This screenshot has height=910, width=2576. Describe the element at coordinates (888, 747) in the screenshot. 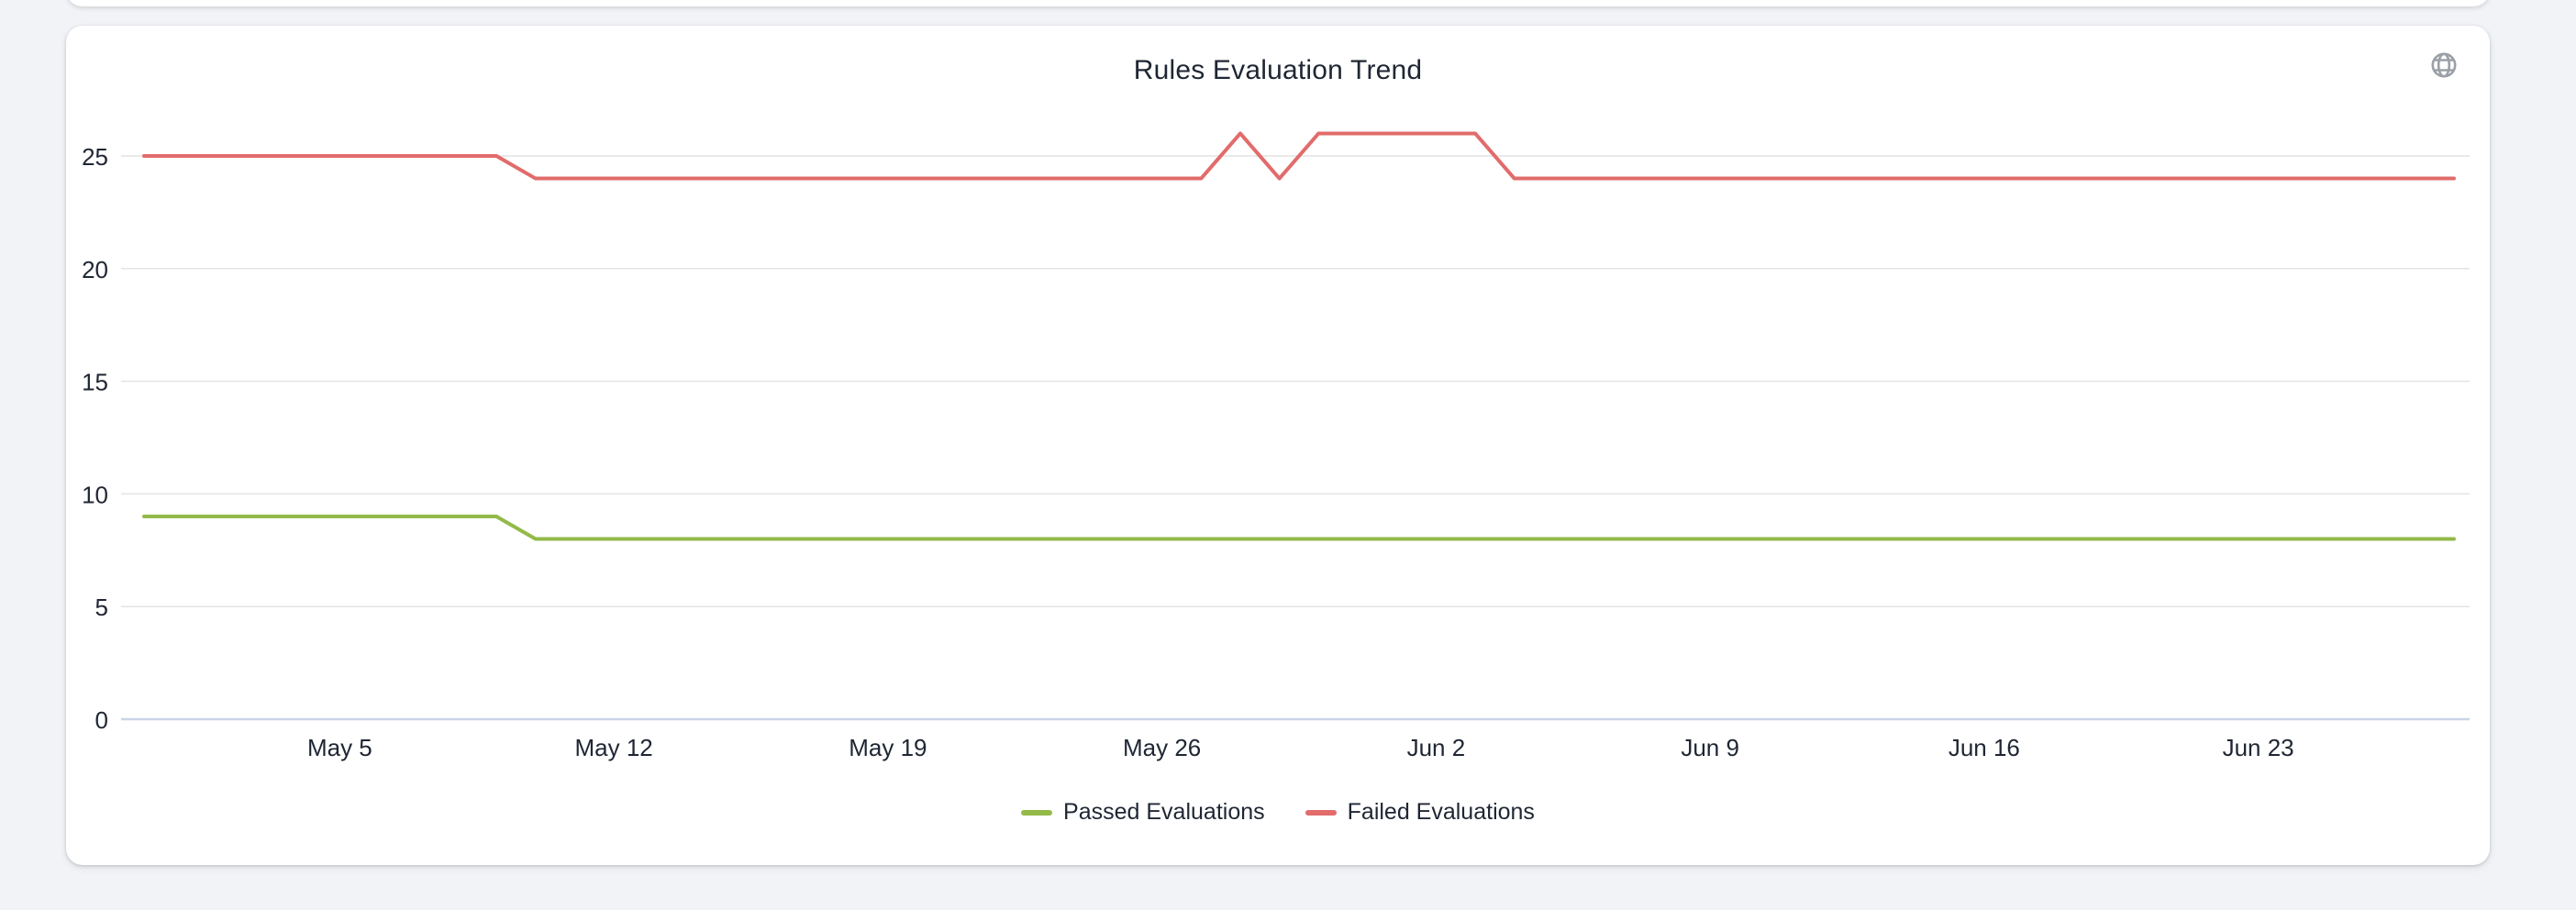

I see `x-tick-label: May 19` at that location.